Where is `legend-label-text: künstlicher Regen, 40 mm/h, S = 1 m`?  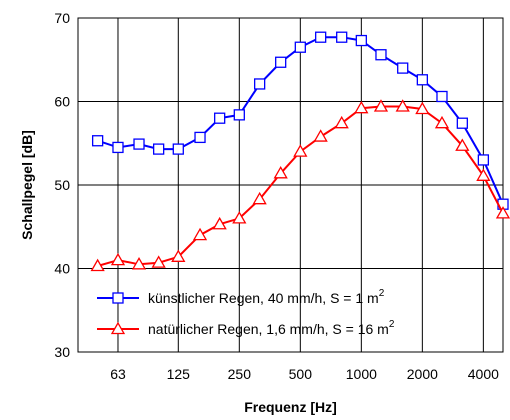 legend-label-text: künstlicher Regen, 40 mm/h, S = 1 m is located at coordinates (263, 298).